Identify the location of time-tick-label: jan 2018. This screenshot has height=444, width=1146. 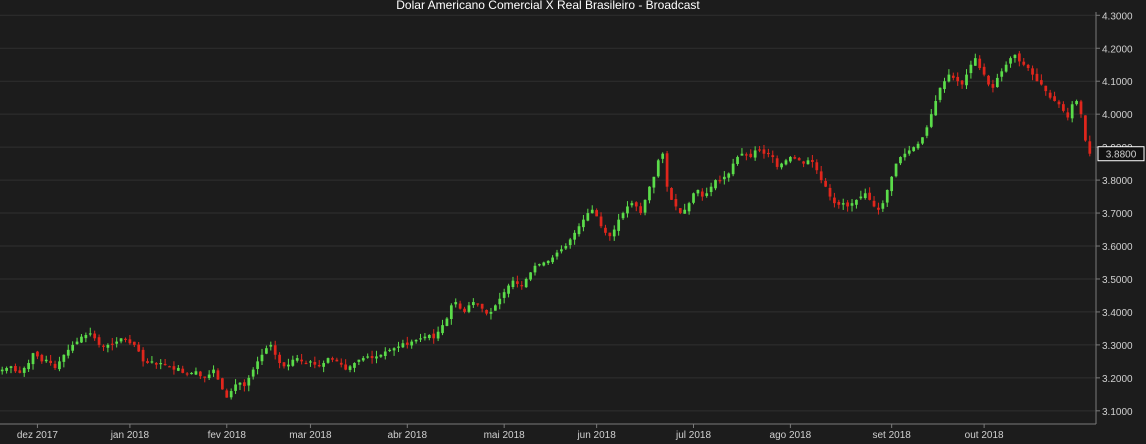
(130, 435).